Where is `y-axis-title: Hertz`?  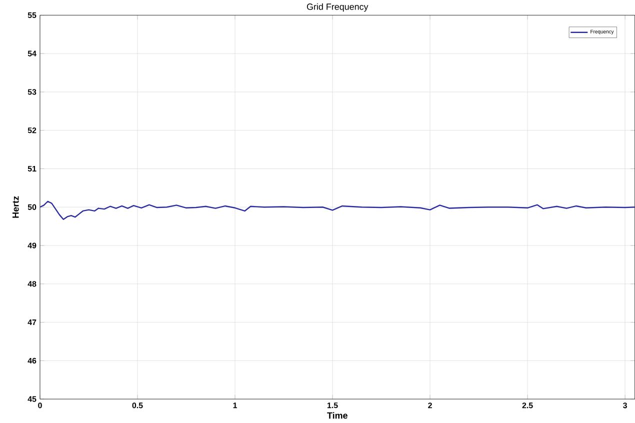 y-axis-title: Hertz is located at coordinates (15, 207).